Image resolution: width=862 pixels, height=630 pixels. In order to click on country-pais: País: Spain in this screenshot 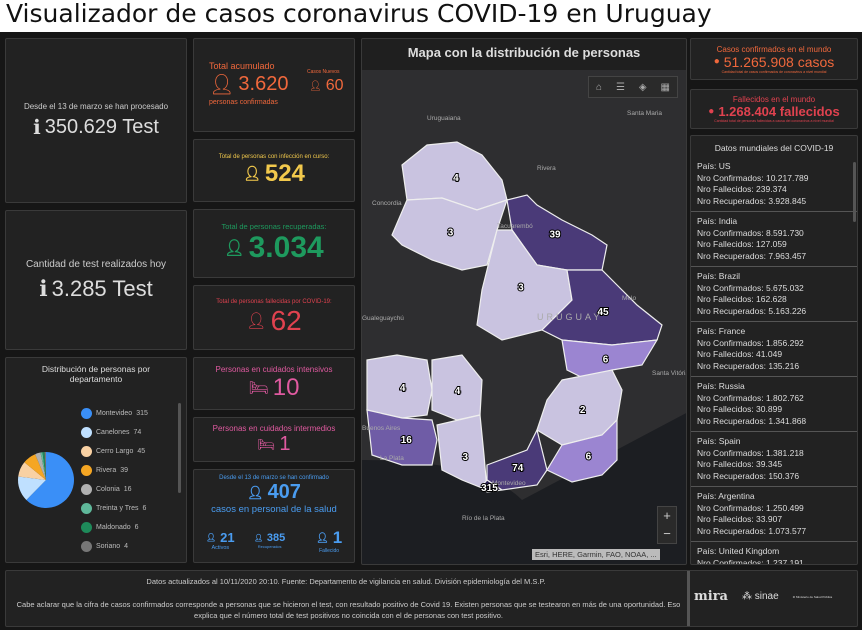, I will do `click(719, 441)`.